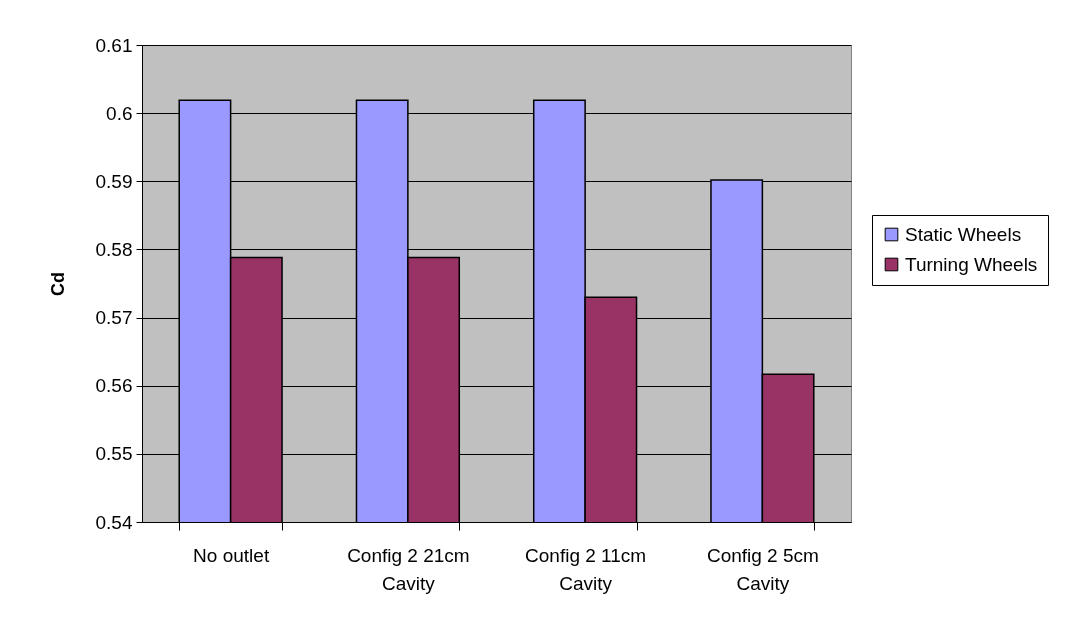  What do you see at coordinates (971, 264) in the screenshot?
I see `legend-label: Turning Wheels` at bounding box center [971, 264].